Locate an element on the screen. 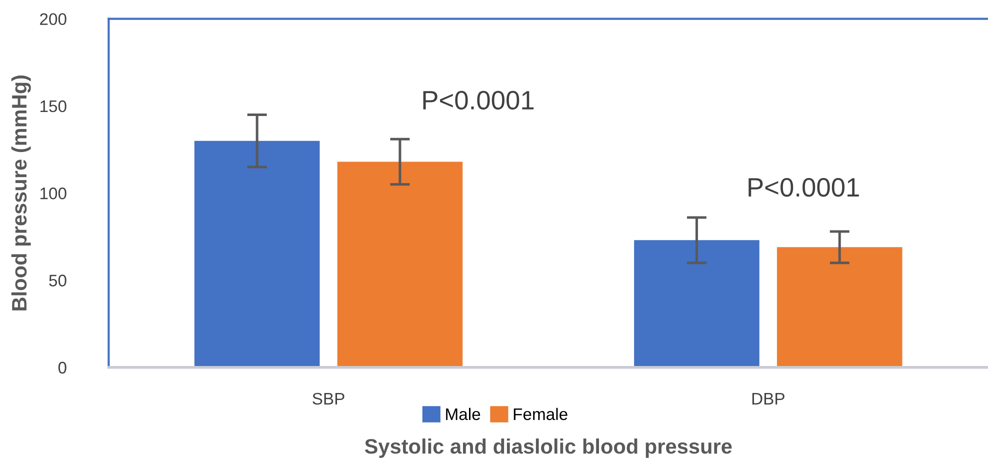  x-tick-label: DBP is located at coordinates (768, 398).